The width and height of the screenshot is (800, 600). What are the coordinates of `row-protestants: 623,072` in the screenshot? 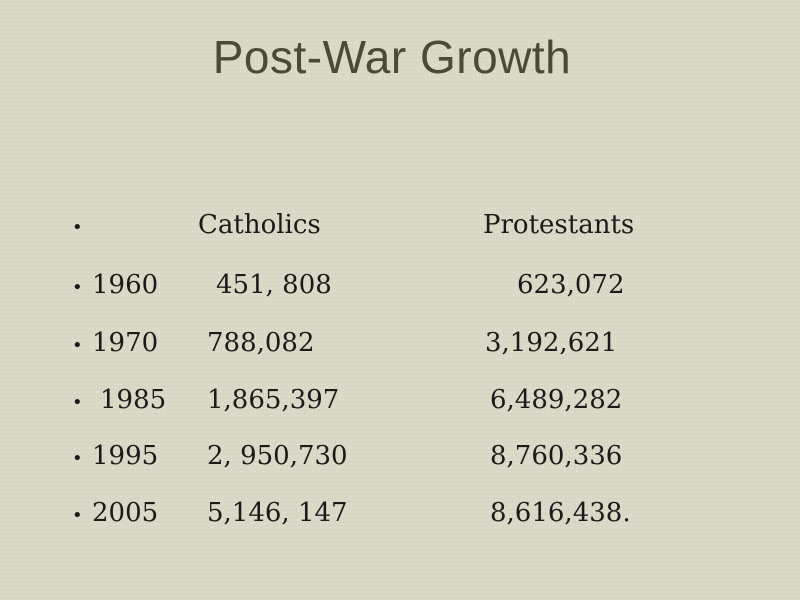 It's located at (571, 285).